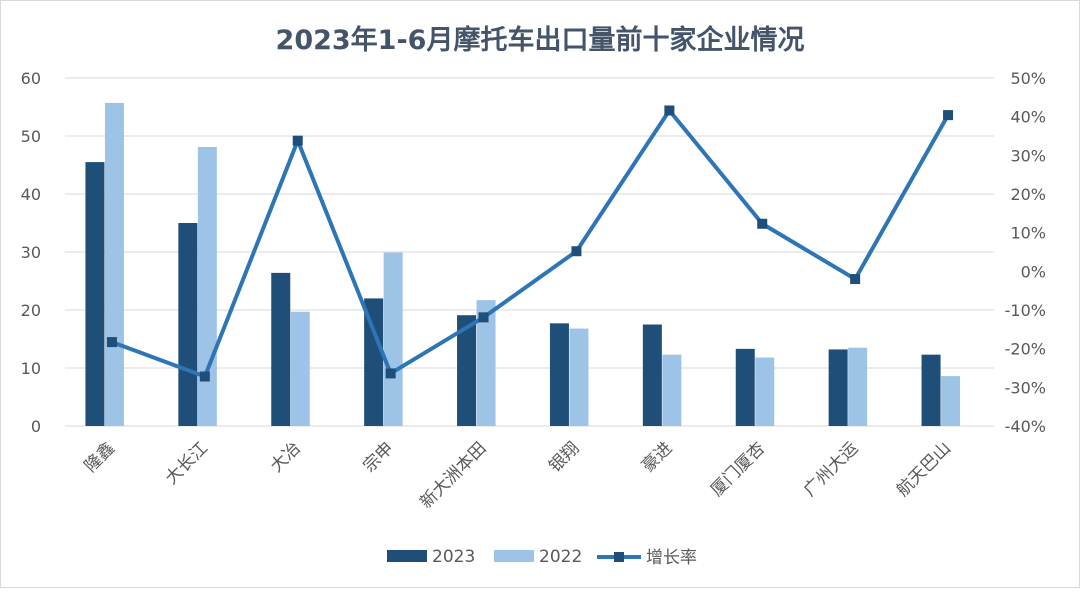 This screenshot has height=591, width=1080. I want to click on right-tick-label: -40%, so click(1025, 426).